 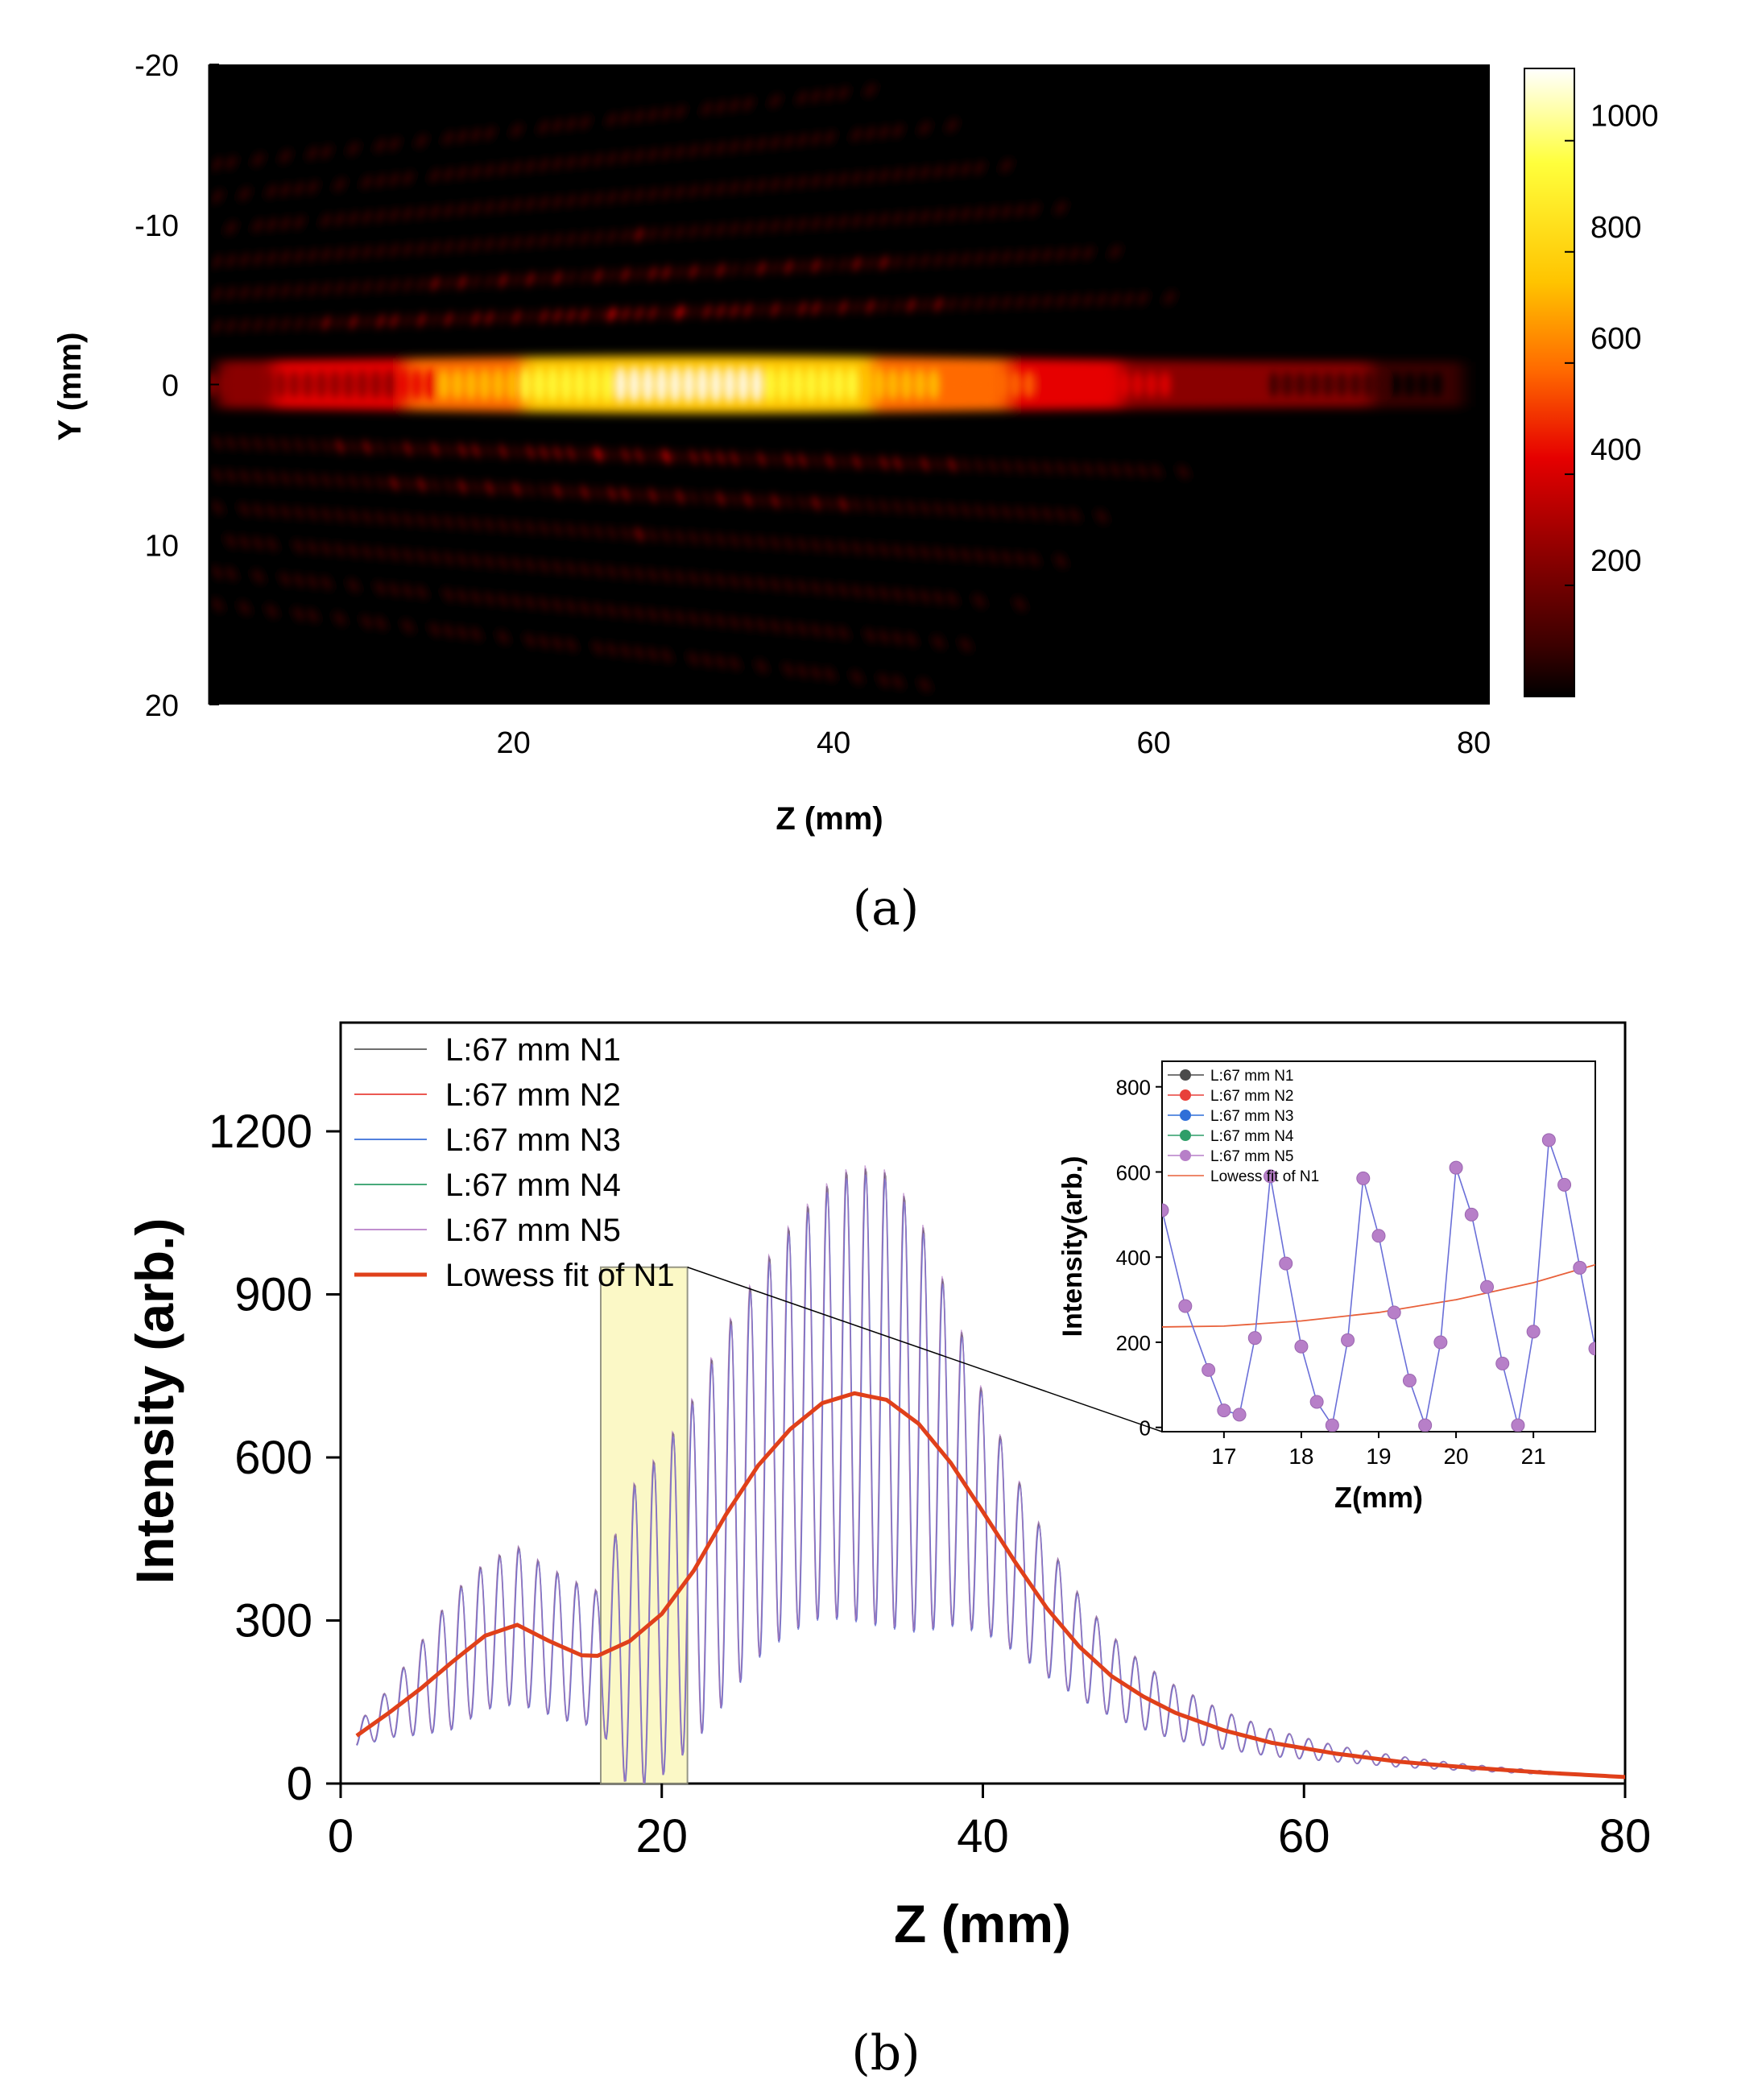 What do you see at coordinates (513, 743) in the screenshot?
I see `heatmap-x-tick-label: 20` at bounding box center [513, 743].